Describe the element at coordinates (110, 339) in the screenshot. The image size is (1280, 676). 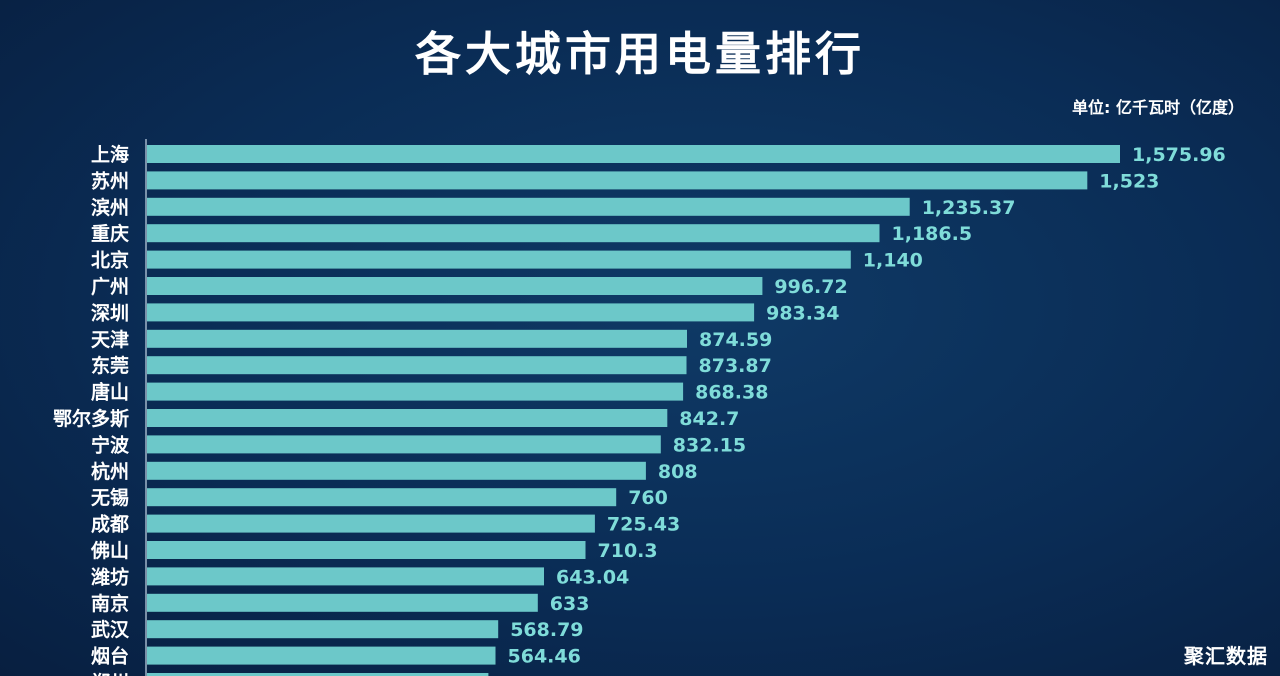
I see `category-label-7: 天津` at that location.